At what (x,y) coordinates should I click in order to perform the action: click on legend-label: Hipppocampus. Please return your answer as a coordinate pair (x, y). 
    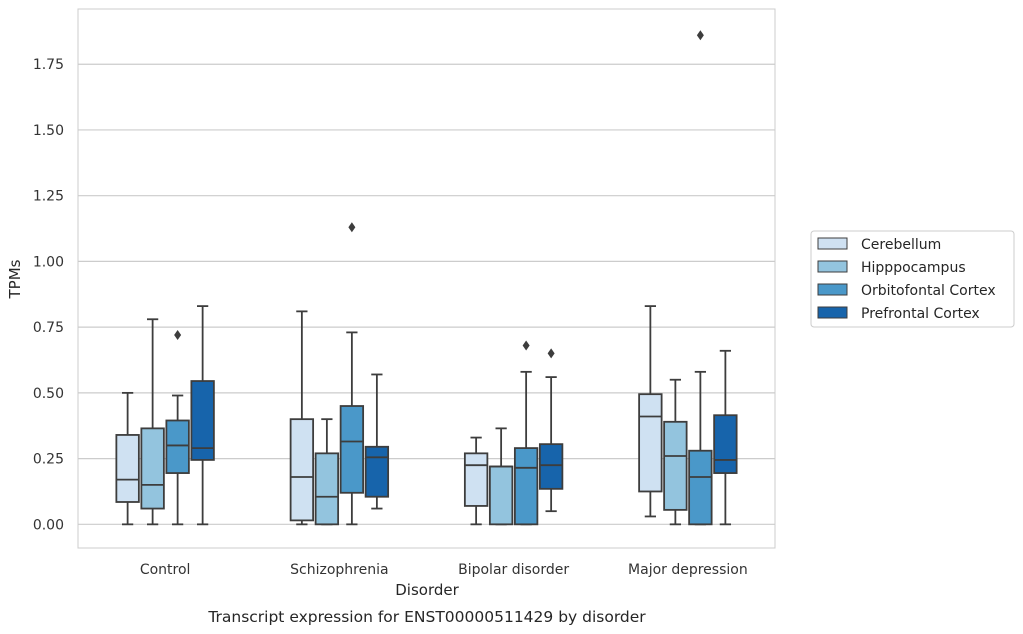
    Looking at the image, I should click on (913, 268).